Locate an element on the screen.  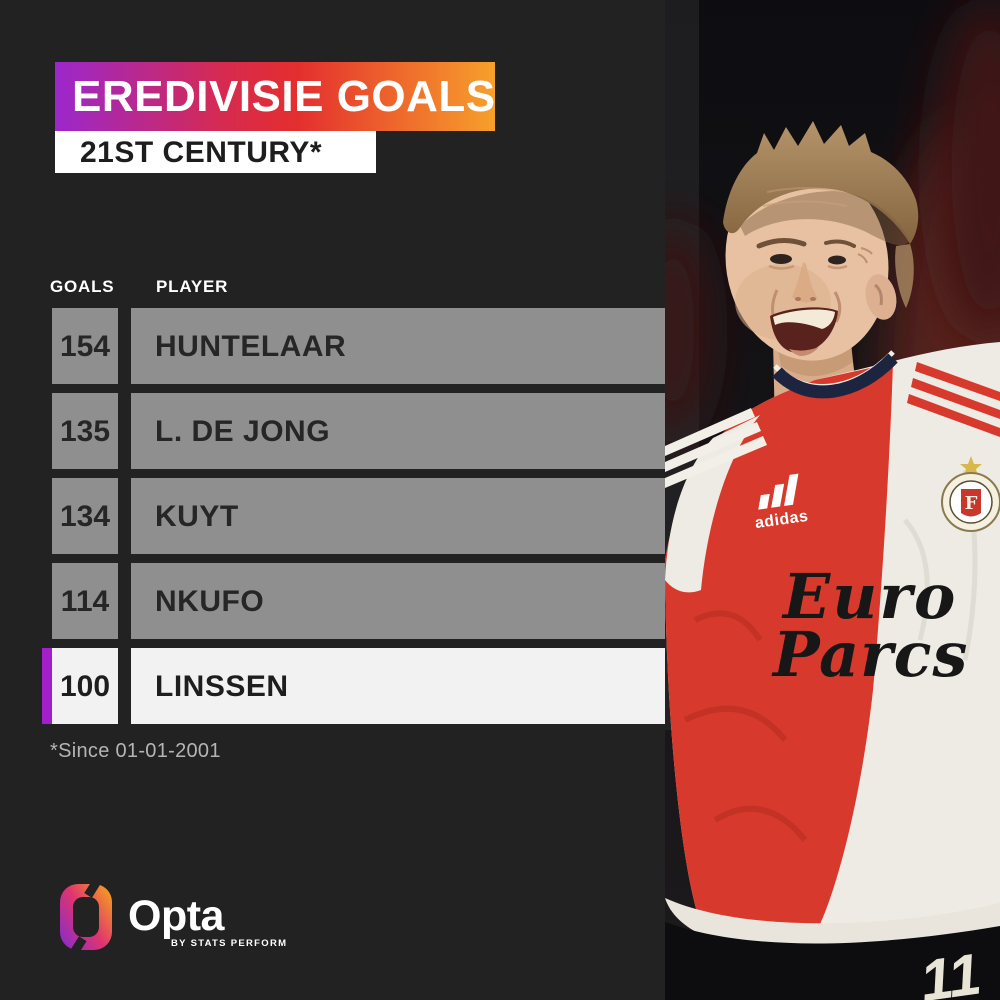
player-cell: NKUFO is located at coordinates (398, 601).